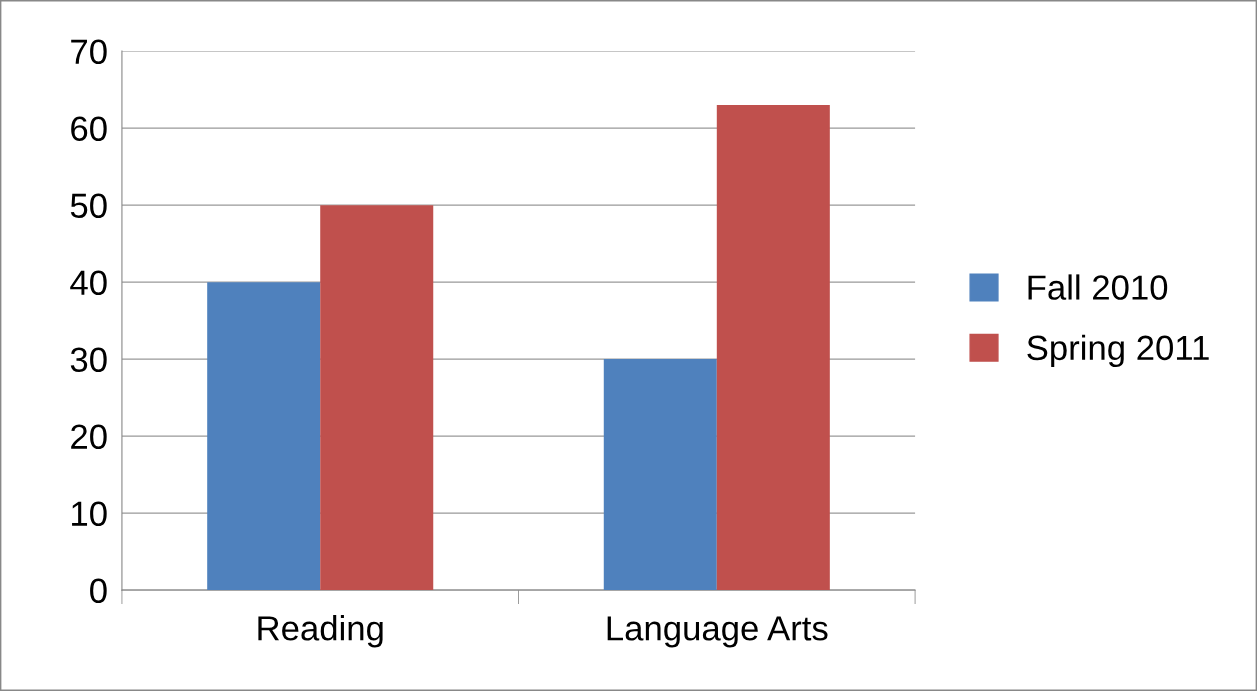 The width and height of the screenshot is (1257, 691). I want to click on y-tick-label: 40, so click(88, 283).